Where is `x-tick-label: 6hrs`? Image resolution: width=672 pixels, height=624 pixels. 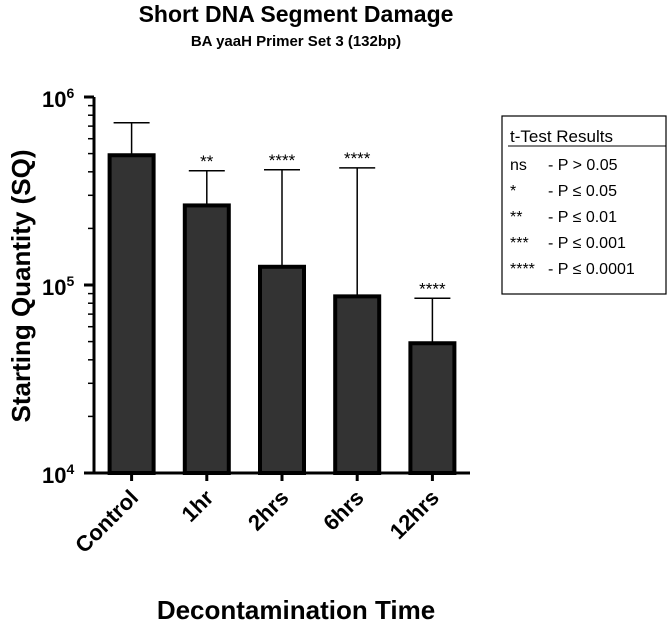
x-tick-label: 6hrs is located at coordinates (343, 510).